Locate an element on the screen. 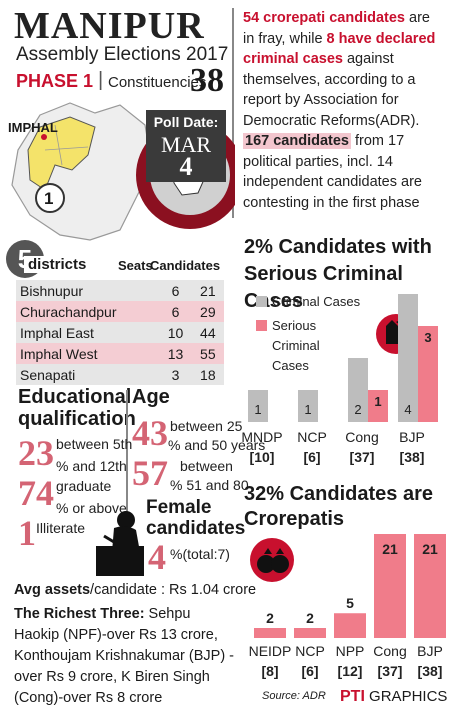 This screenshot has height=712, width=450. district-name-cell: Senapati is located at coordinates (88, 374).